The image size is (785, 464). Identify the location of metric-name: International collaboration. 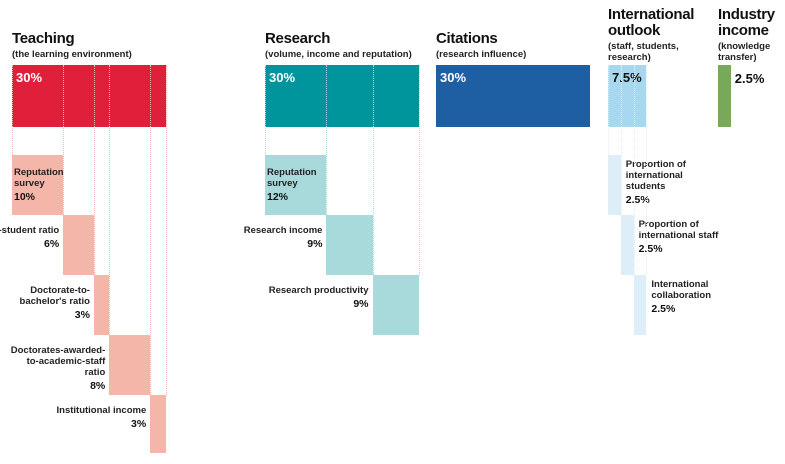
(681, 290).